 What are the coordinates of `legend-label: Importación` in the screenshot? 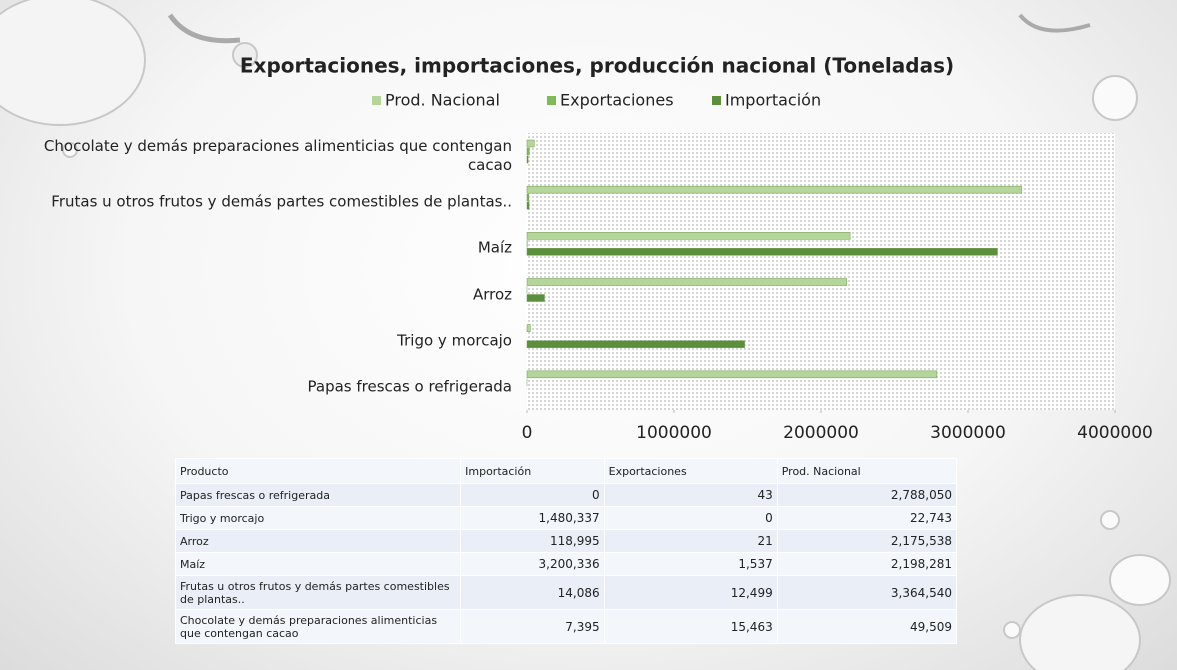 It's located at (773, 100).